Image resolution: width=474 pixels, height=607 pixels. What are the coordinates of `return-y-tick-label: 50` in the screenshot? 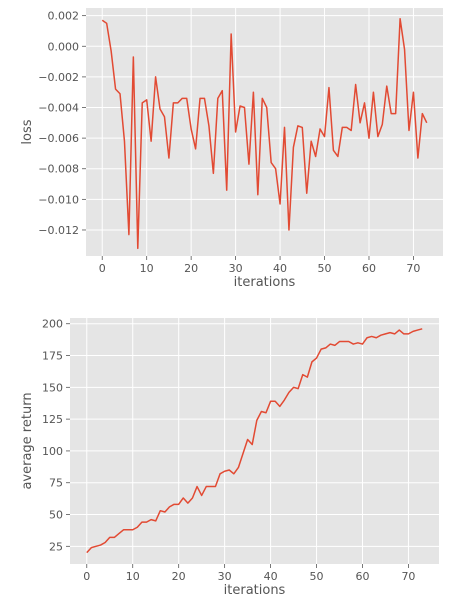 It's located at (56, 515).